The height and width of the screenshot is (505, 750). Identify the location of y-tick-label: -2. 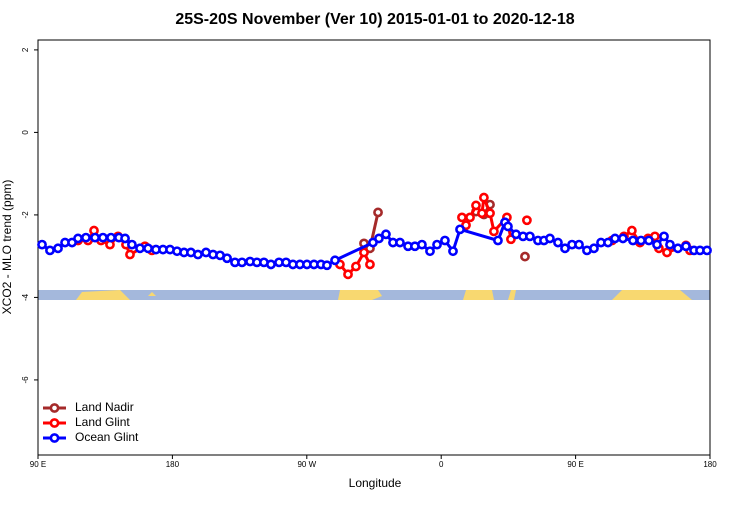
(25, 215).